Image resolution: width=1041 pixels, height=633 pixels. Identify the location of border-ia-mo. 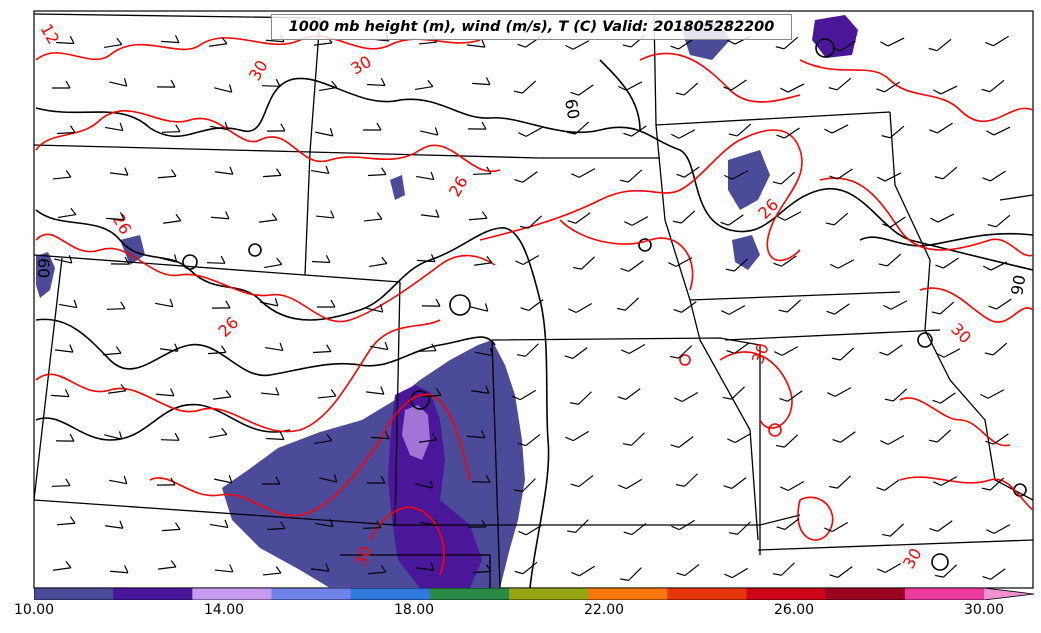
(832, 335).